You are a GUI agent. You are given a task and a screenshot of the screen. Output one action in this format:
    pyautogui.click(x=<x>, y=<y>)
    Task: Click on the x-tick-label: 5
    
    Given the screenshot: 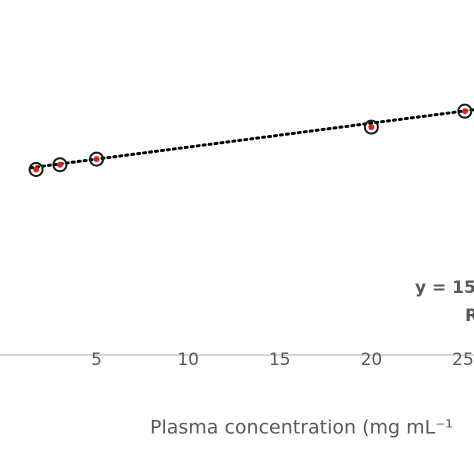 What is the action you would take?
    pyautogui.click(x=96, y=360)
    